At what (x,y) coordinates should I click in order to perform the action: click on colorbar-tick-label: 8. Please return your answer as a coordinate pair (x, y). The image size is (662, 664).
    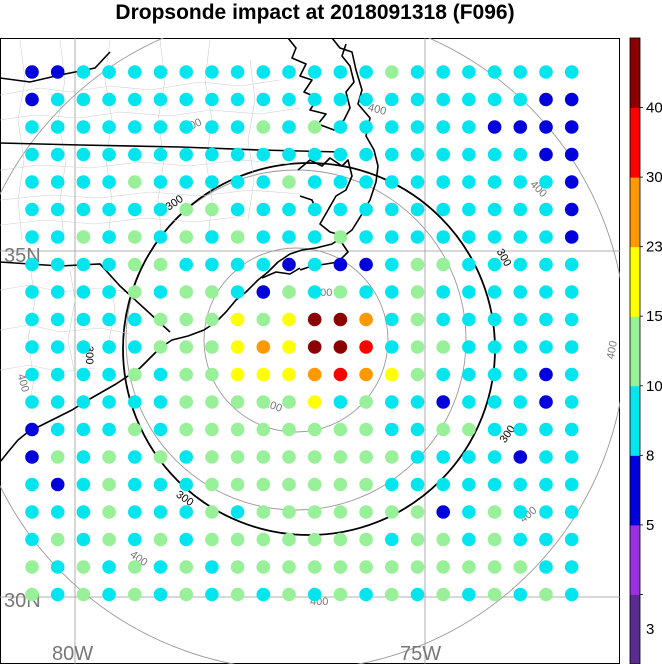
    Looking at the image, I should click on (650, 455).